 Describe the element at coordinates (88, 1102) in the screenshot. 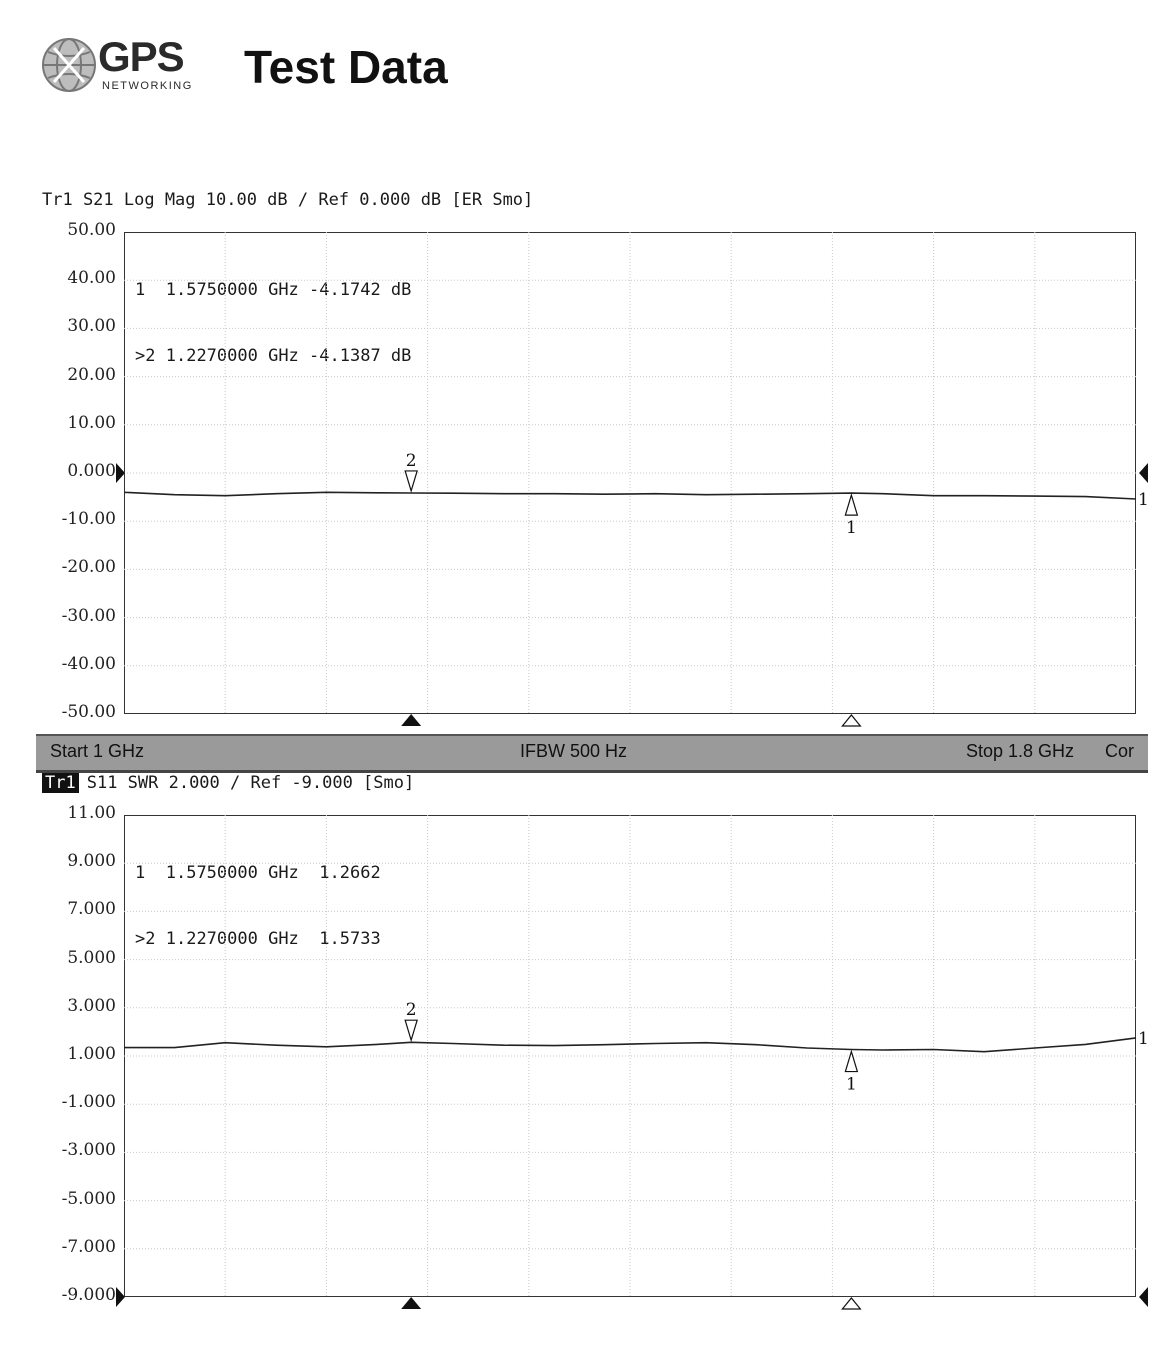

I see `y-tick-label: -1.000` at that location.